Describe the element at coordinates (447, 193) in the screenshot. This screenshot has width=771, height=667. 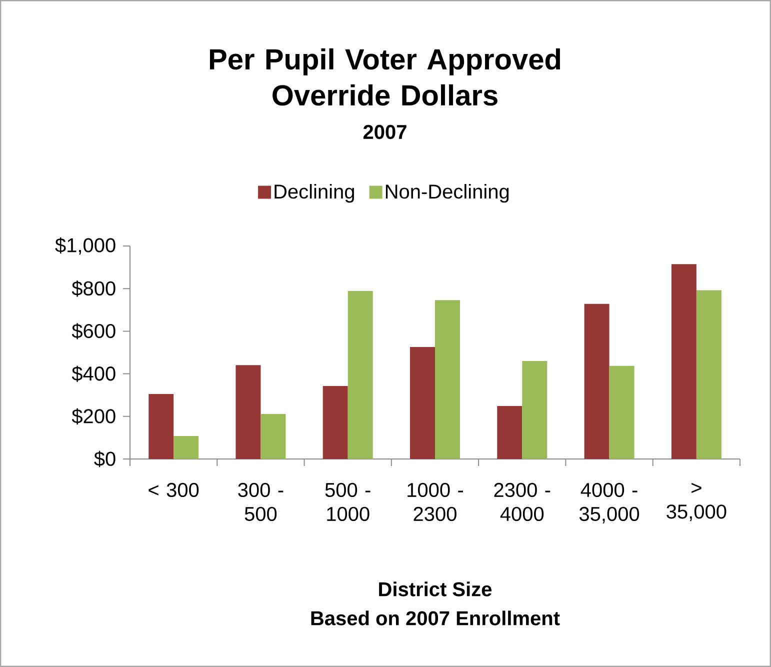
I see `legend-label: Non-Declining` at that location.